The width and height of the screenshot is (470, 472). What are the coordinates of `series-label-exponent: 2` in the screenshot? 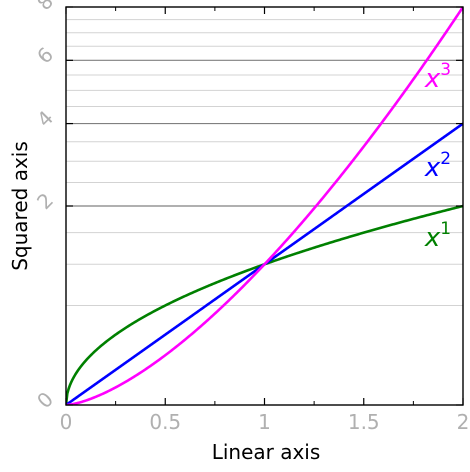 It's located at (445, 159).